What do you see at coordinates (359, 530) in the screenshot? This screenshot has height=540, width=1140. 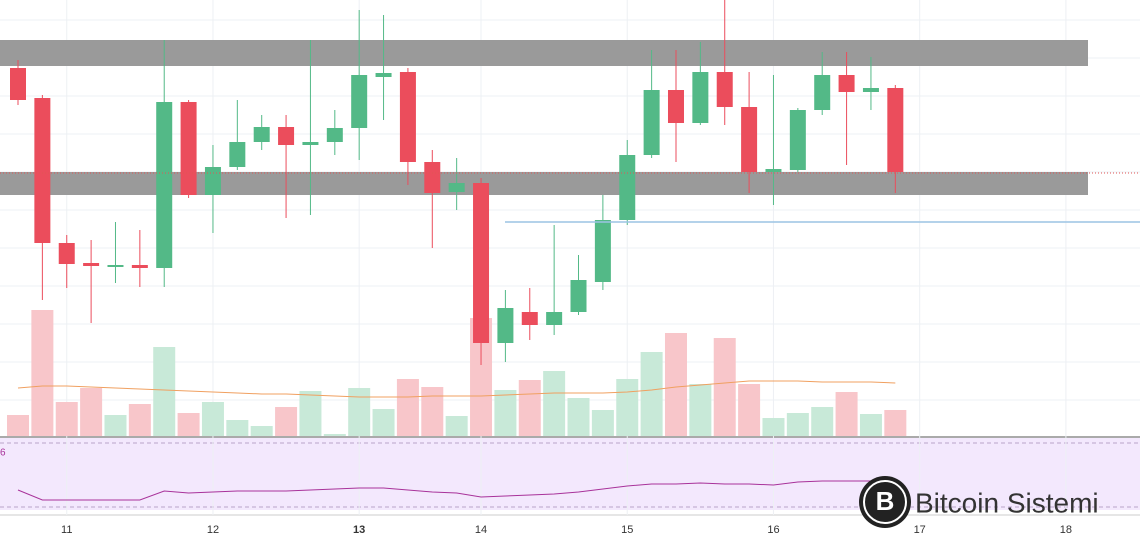 I see `x-tick-label: 13` at bounding box center [359, 530].